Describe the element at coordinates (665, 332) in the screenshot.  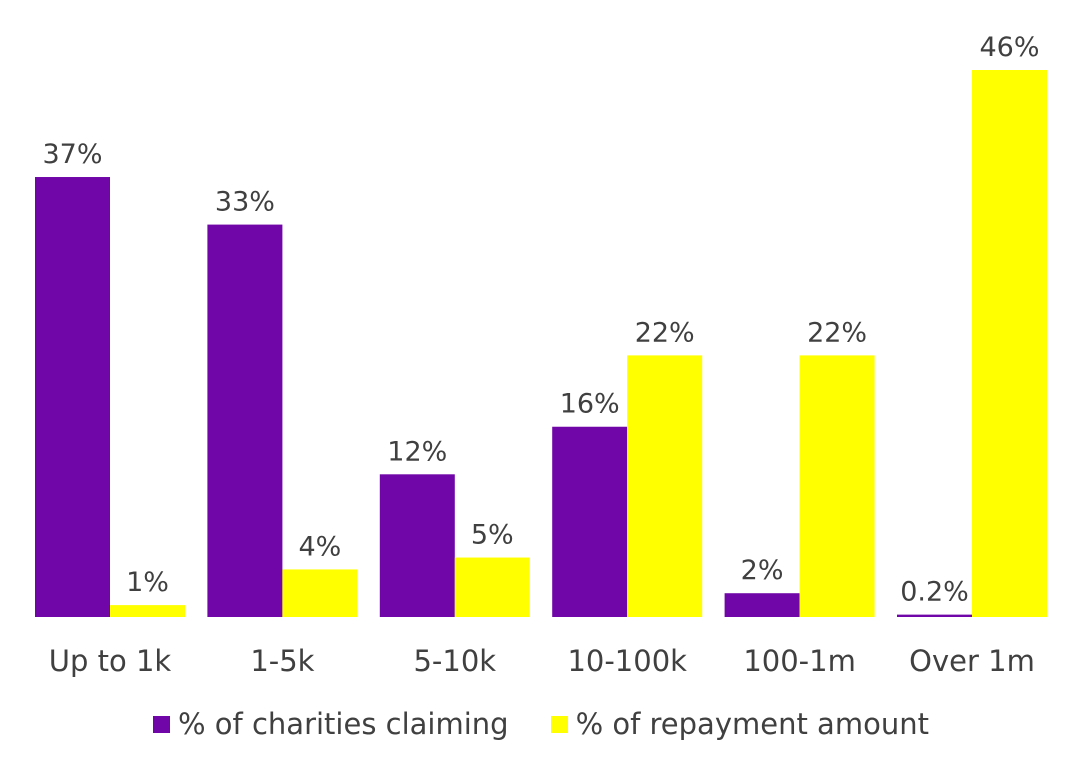
I see `data-label-repayment-3: 22%` at that location.